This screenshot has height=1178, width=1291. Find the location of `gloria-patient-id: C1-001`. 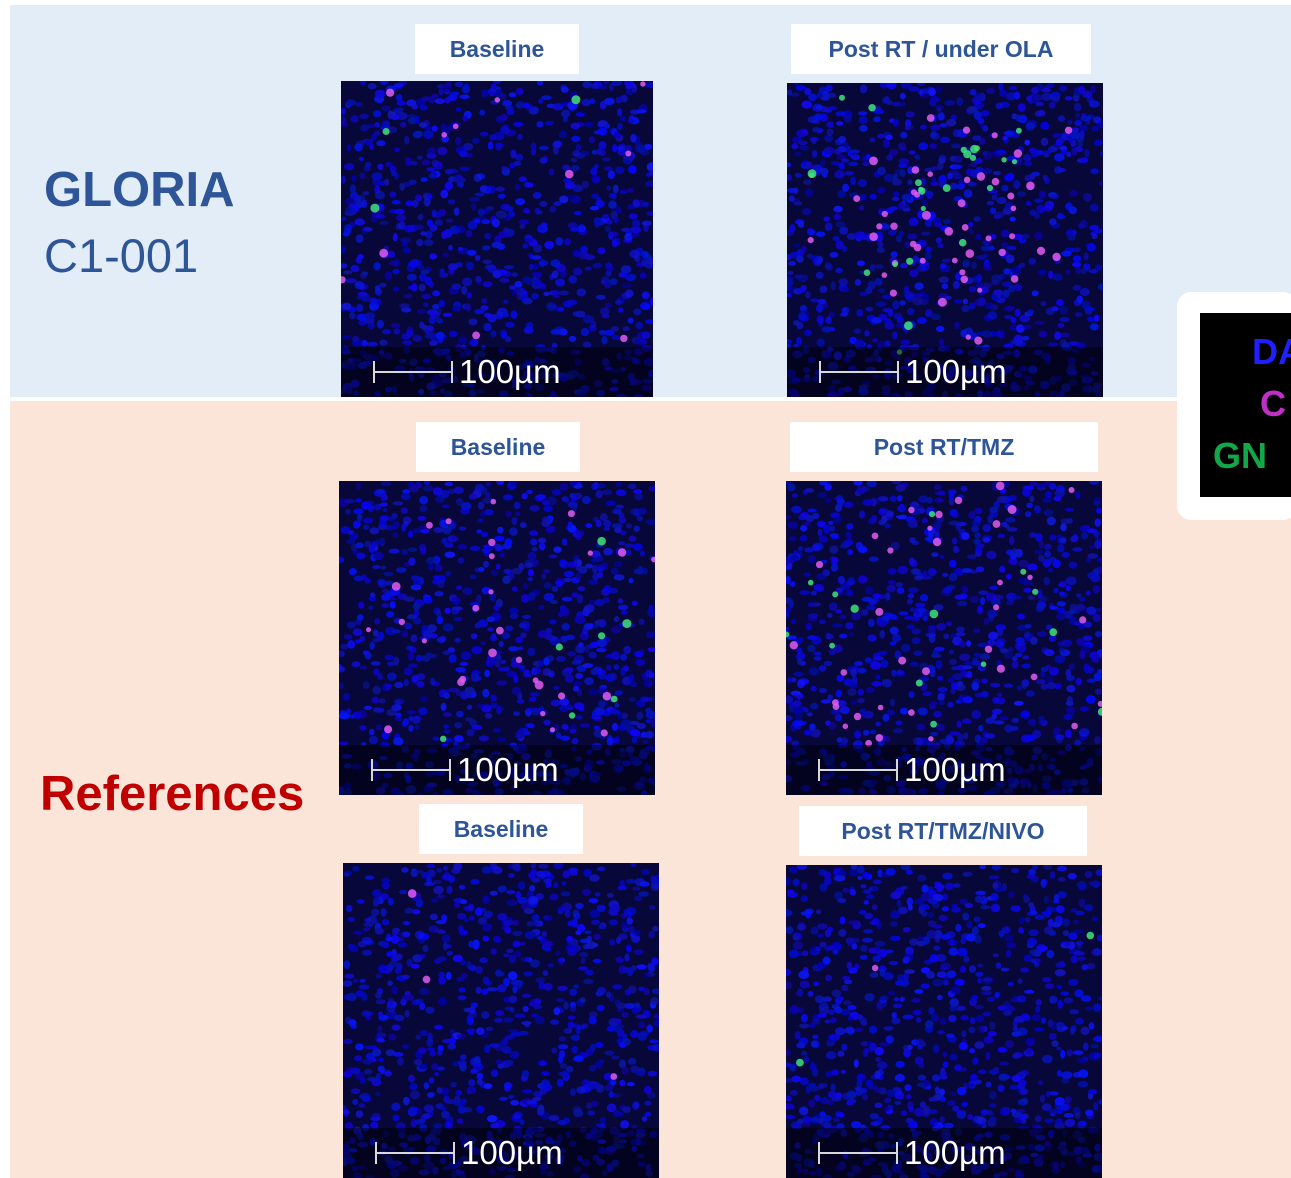

gloria-patient-id: C1-001 is located at coordinates (121, 255).